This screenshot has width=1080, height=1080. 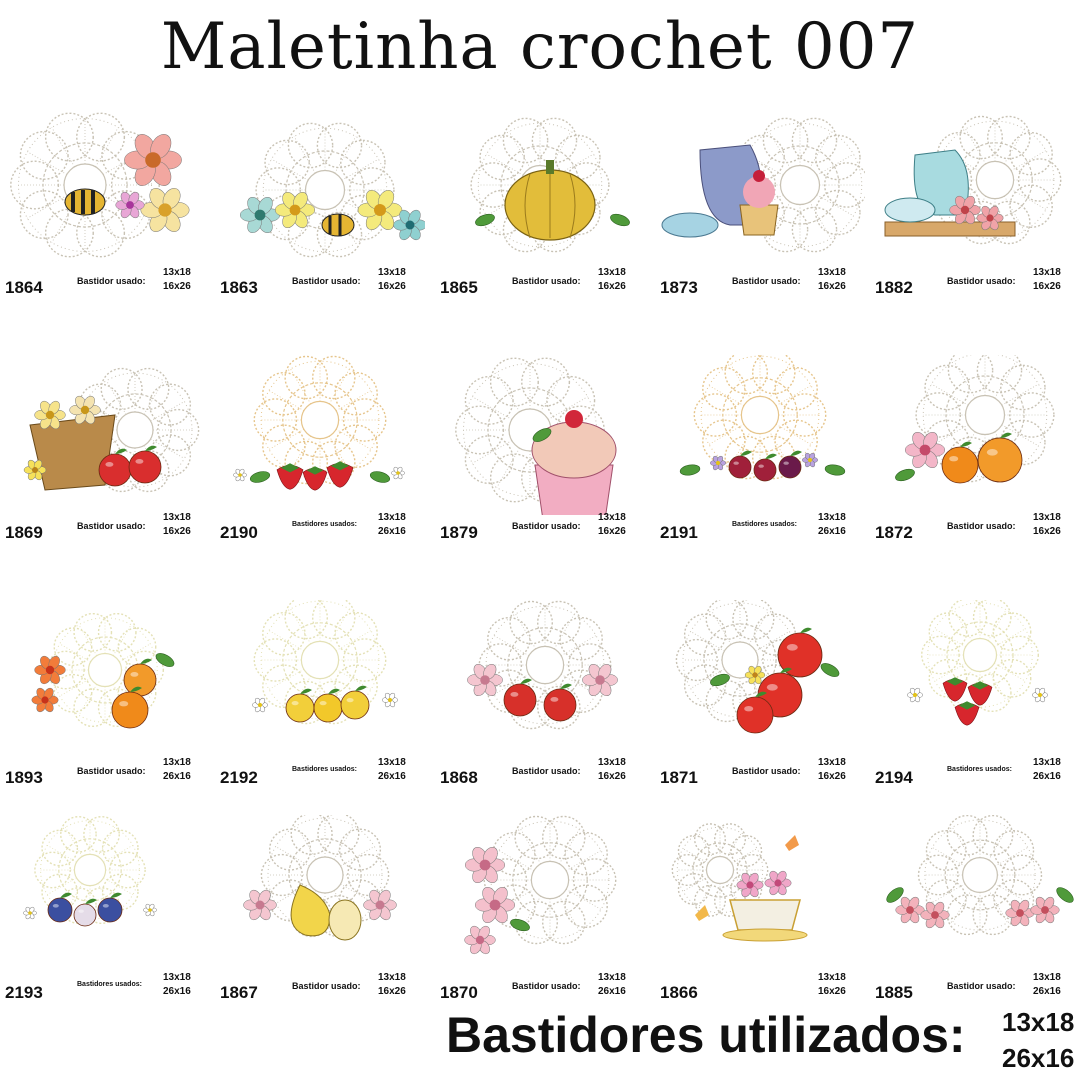 What do you see at coordinates (955, 689) in the screenshot?
I see `strawberry-icon` at bounding box center [955, 689].